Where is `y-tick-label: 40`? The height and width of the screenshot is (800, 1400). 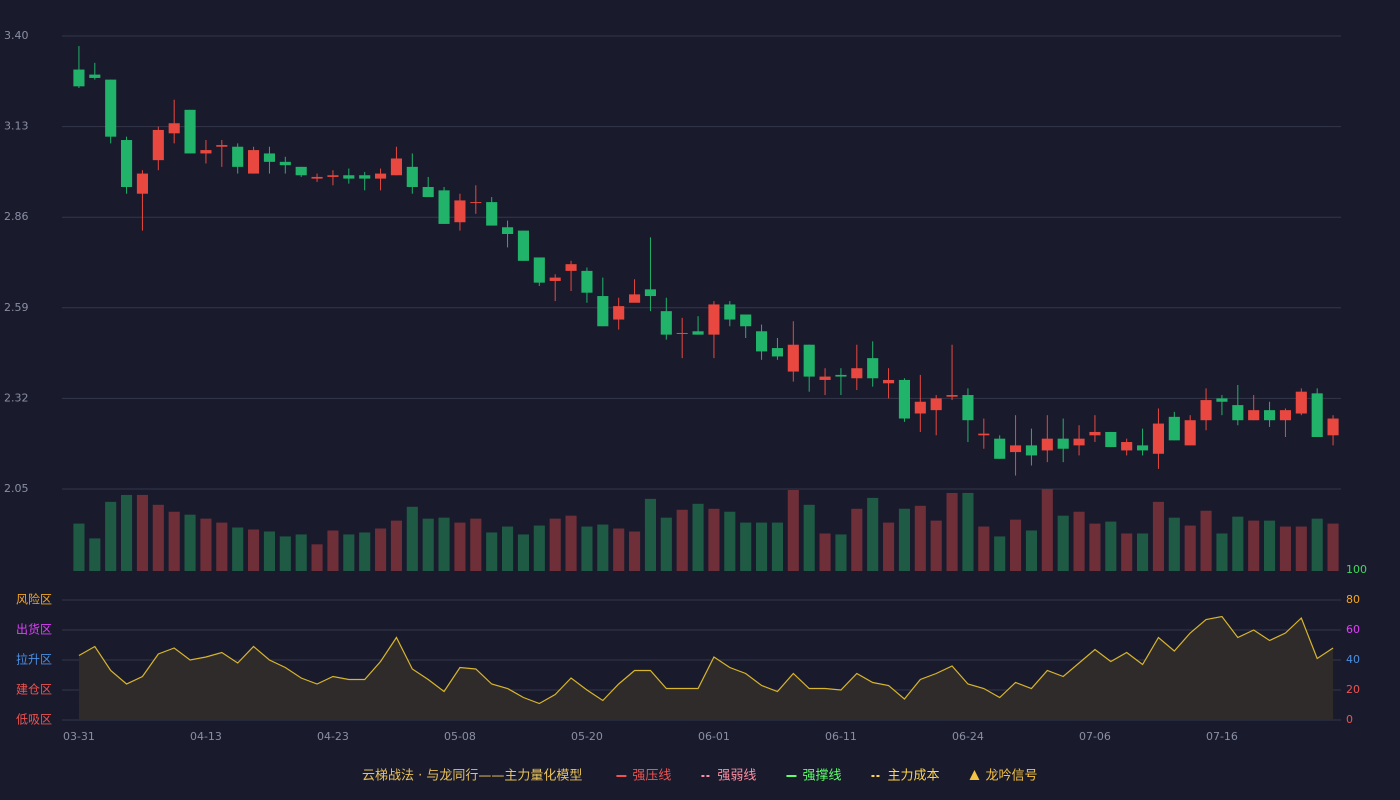
y-tick-label: 40 is located at coordinates (1353, 659).